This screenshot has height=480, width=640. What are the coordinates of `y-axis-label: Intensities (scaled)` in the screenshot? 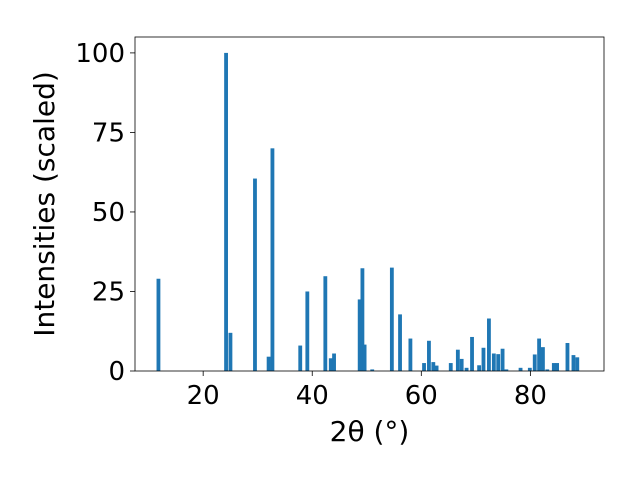 It's located at (44, 204).